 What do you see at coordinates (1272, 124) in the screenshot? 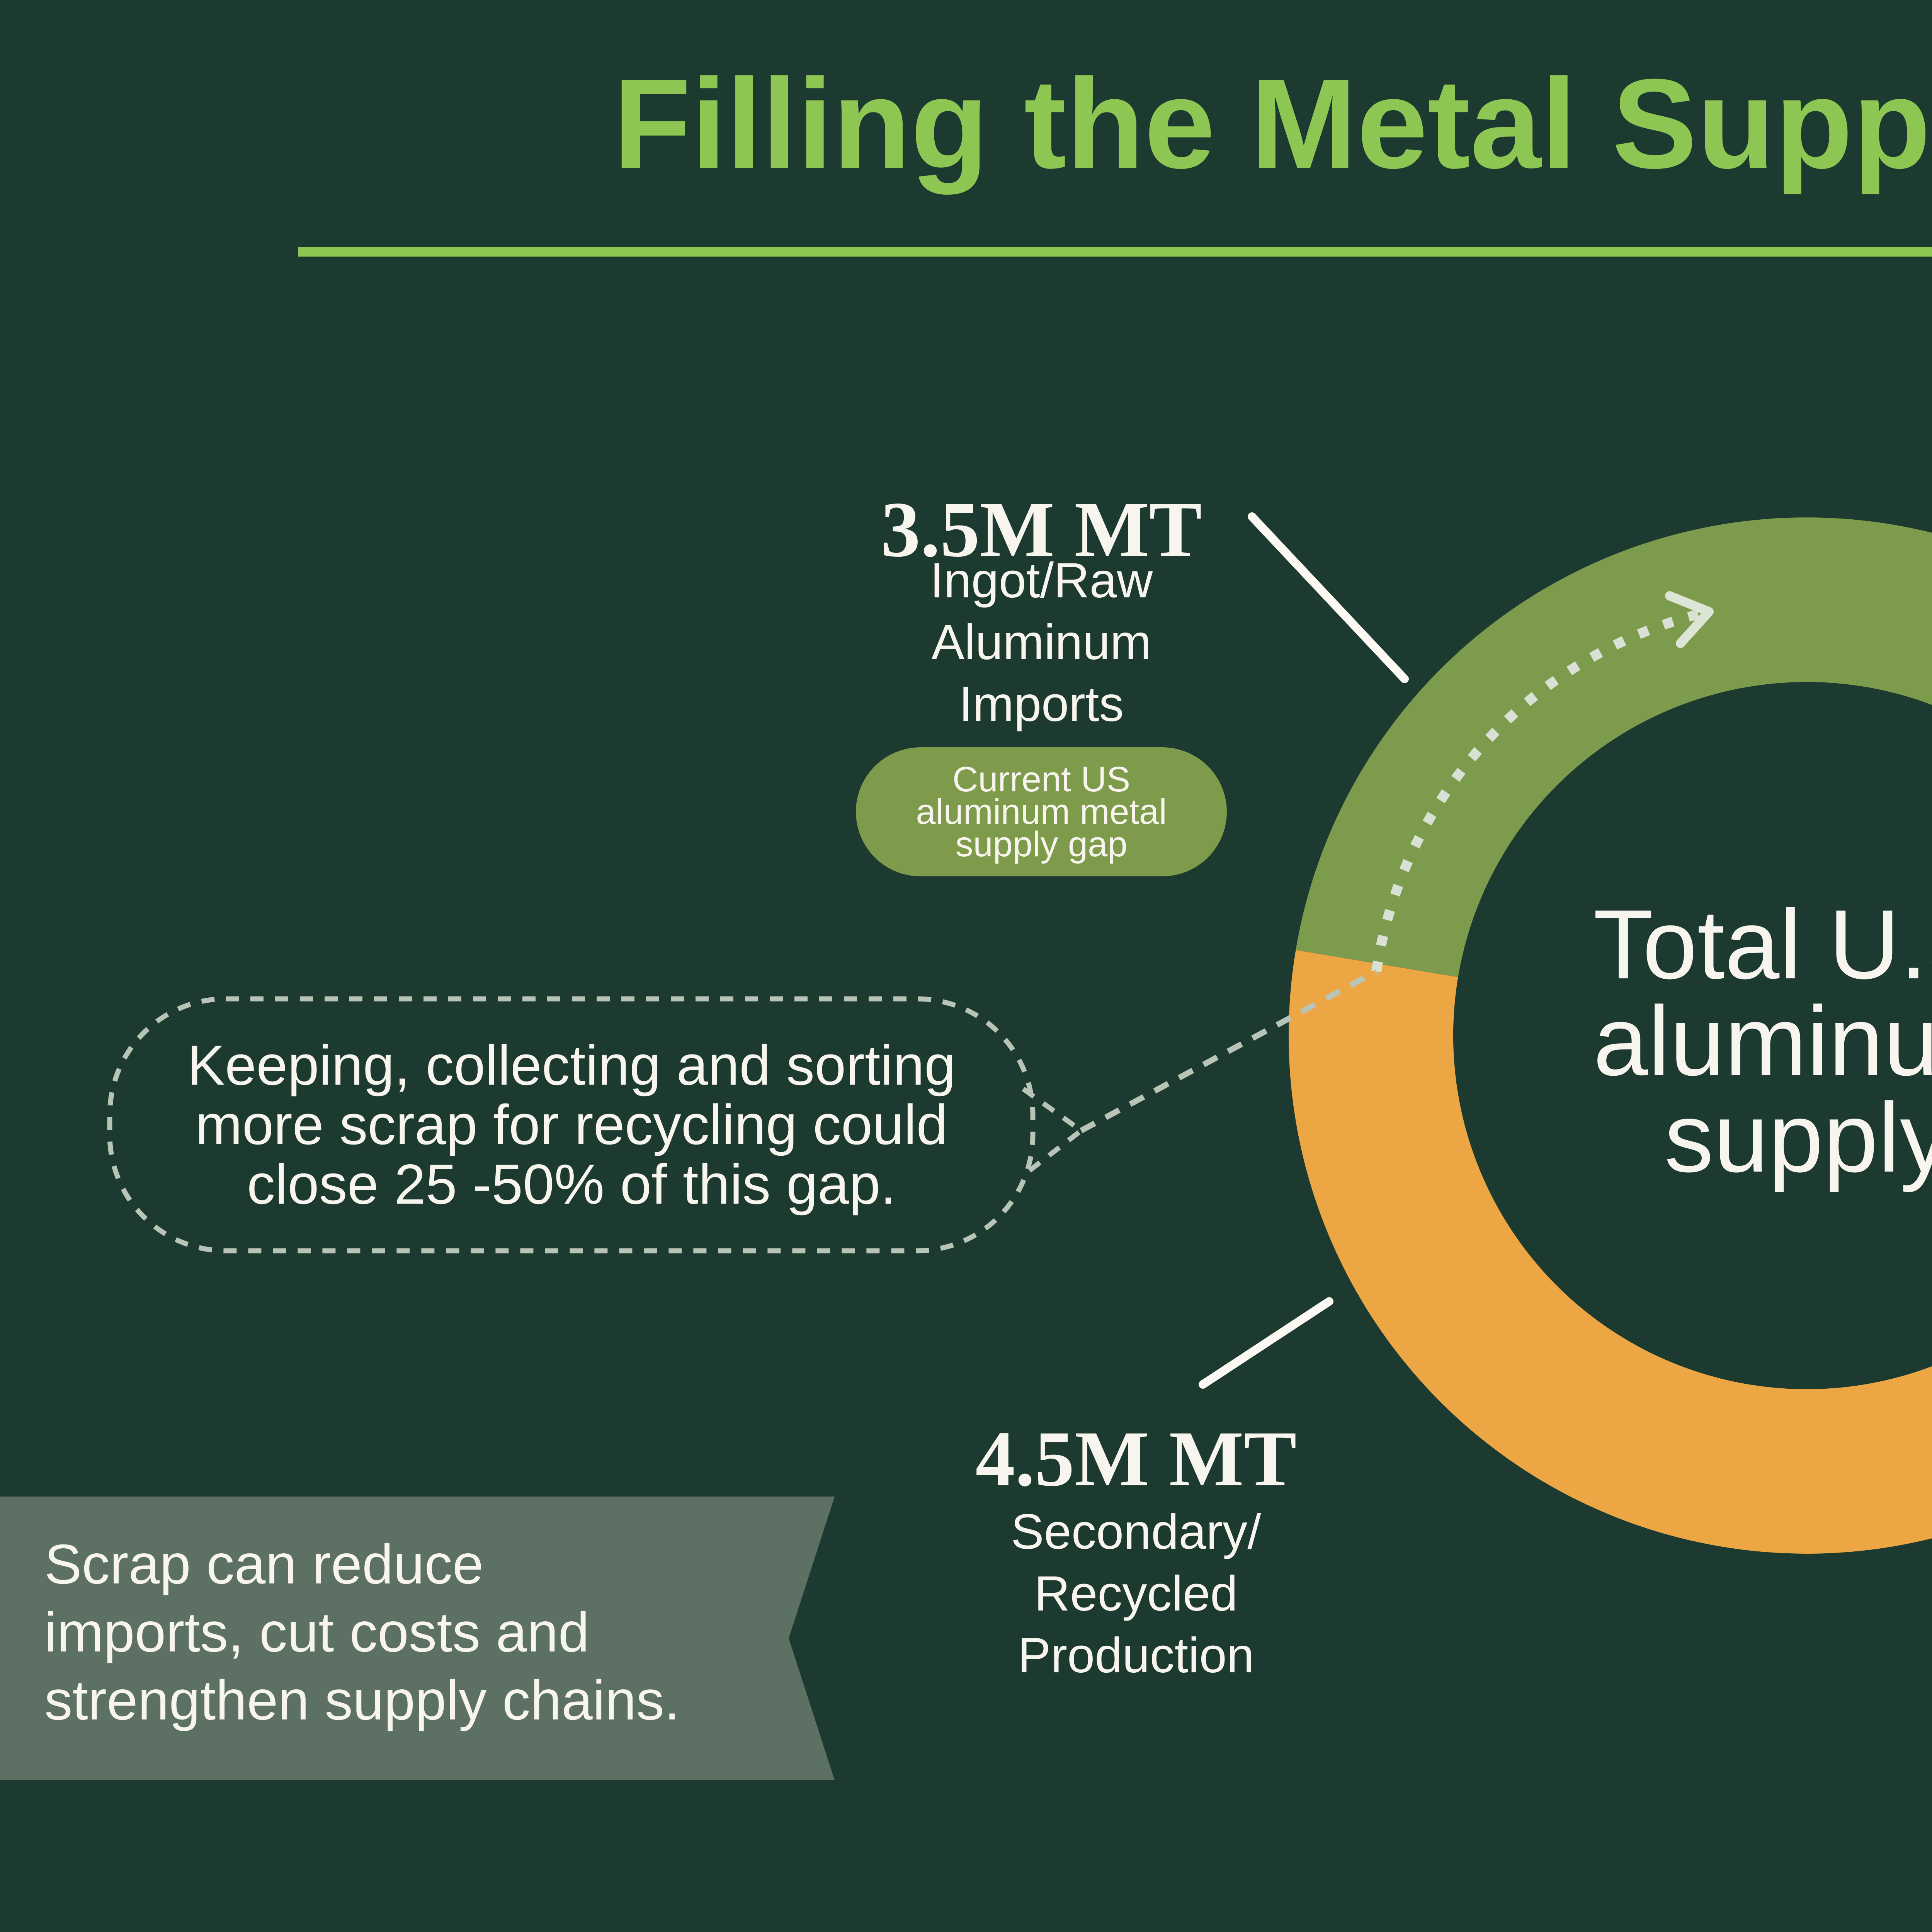
I see `page-title: Filling the Metal Supply Gap` at bounding box center [1272, 124].